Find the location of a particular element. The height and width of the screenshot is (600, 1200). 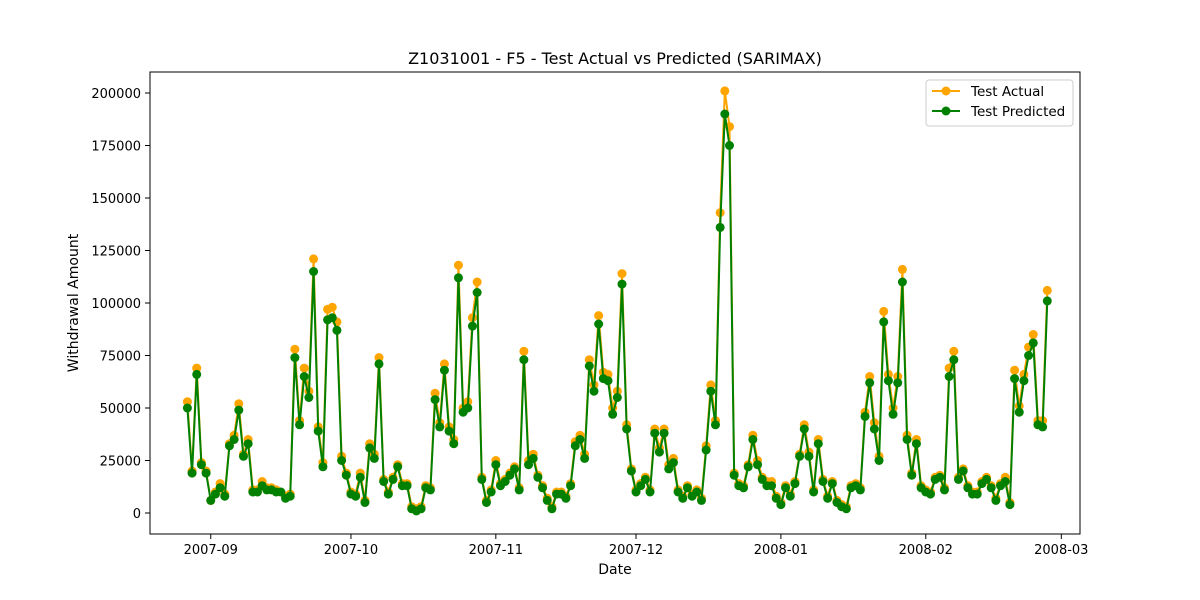

legend: Test Actual Test Predicted is located at coordinates (999, 103).